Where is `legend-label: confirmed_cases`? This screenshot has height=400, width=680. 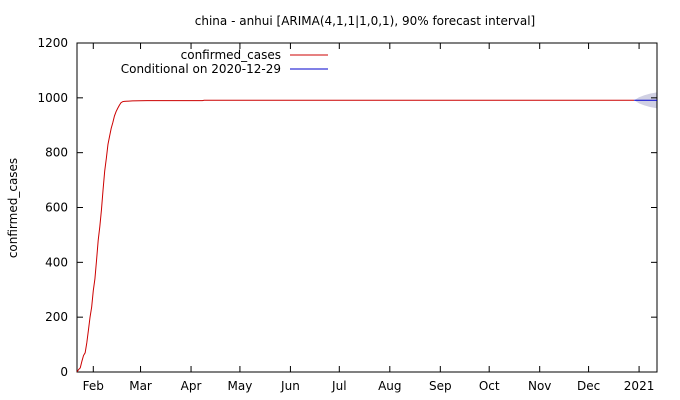 legend-label: confirmed_cases is located at coordinates (231, 55).